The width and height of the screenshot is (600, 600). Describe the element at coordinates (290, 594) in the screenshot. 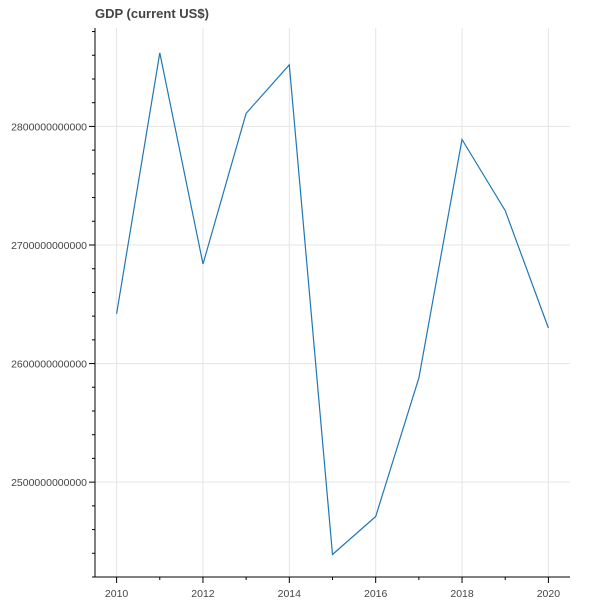

I see `x-tick-label: 2014` at that location.